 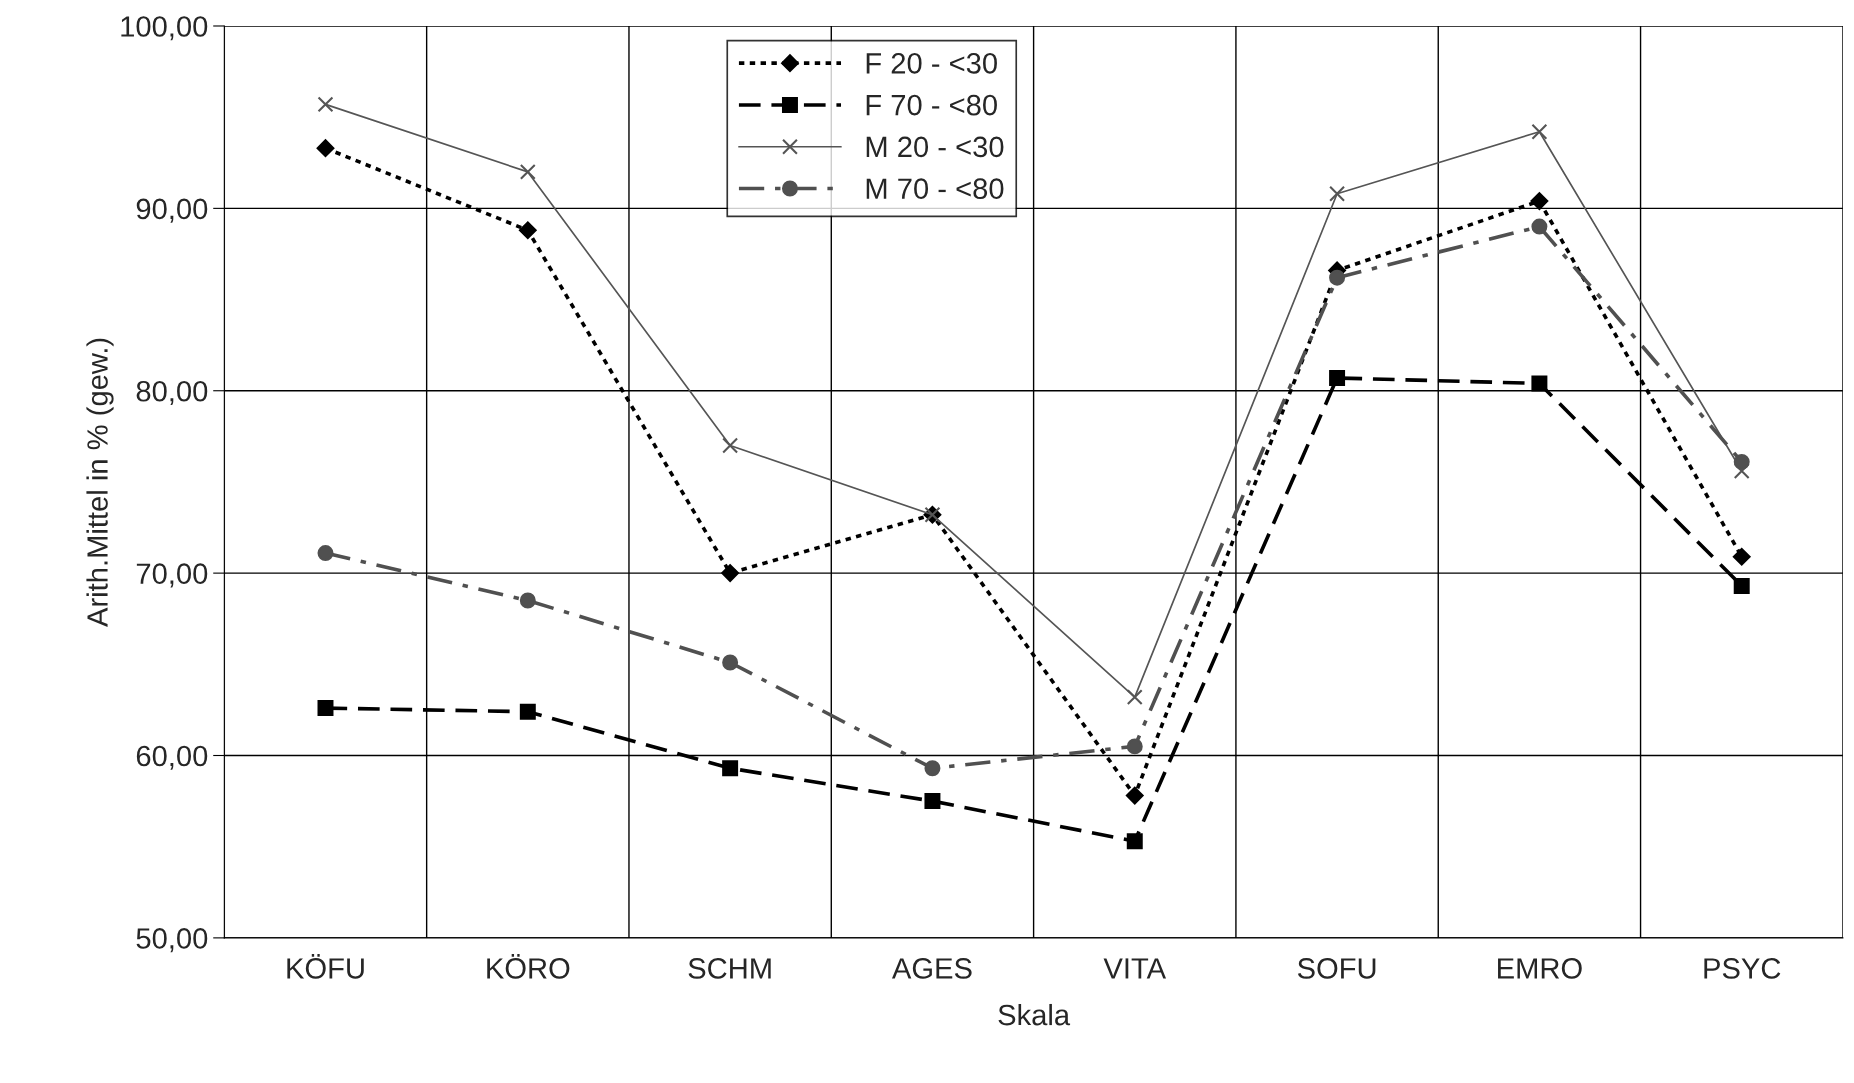 What do you see at coordinates (1034, 1014) in the screenshot?
I see `x-axis-title: Skala` at bounding box center [1034, 1014].